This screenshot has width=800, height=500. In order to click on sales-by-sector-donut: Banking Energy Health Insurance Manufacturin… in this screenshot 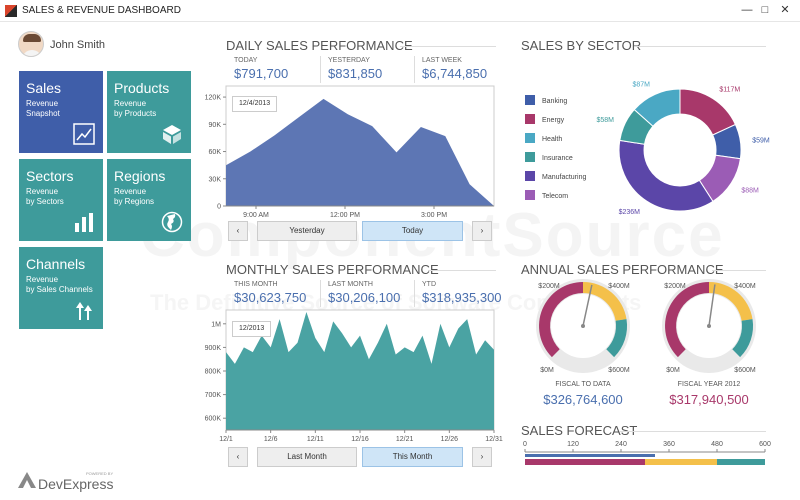, I will do `click(650, 150)`.